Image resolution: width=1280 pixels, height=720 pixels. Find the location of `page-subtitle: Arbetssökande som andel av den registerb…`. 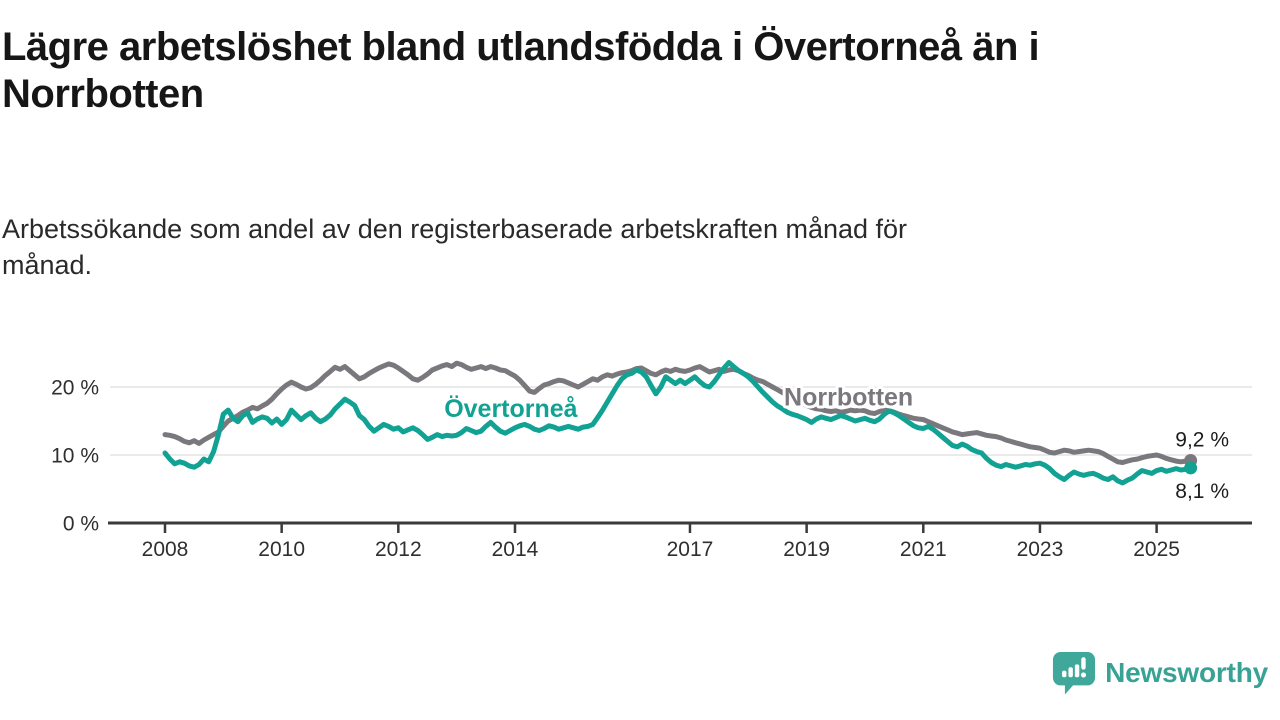

page-subtitle: Arbetssökande som andel av den registerb… is located at coordinates (455, 247).